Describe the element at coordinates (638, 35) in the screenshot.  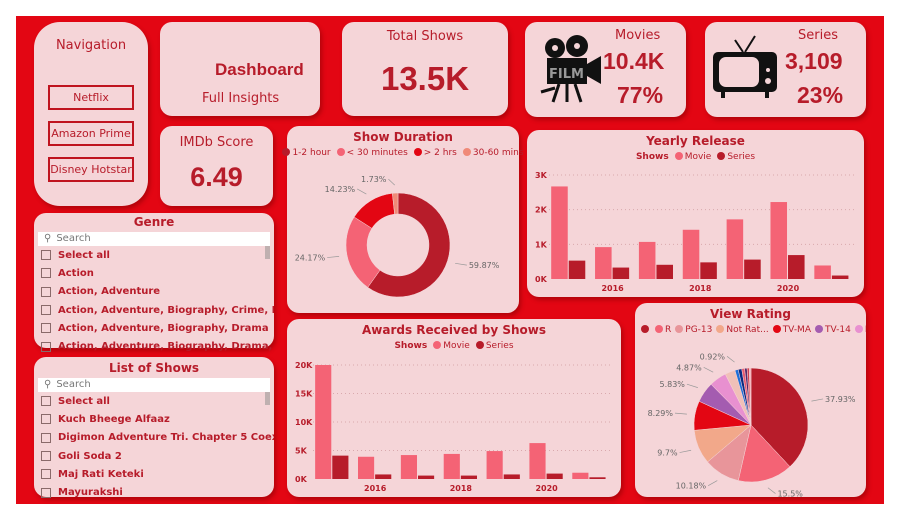
I see `movies-label: Movies` at that location.